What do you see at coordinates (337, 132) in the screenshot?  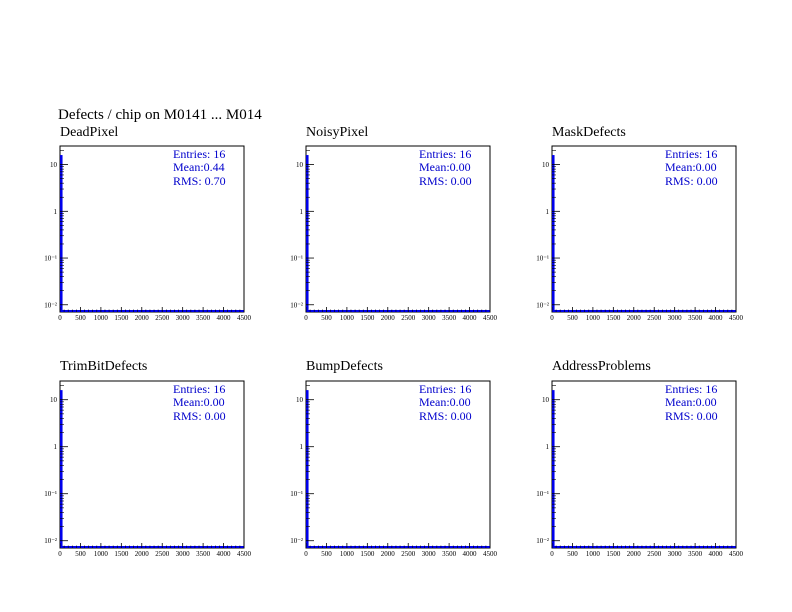 I see `panel-title: NoisyPixel` at bounding box center [337, 132].